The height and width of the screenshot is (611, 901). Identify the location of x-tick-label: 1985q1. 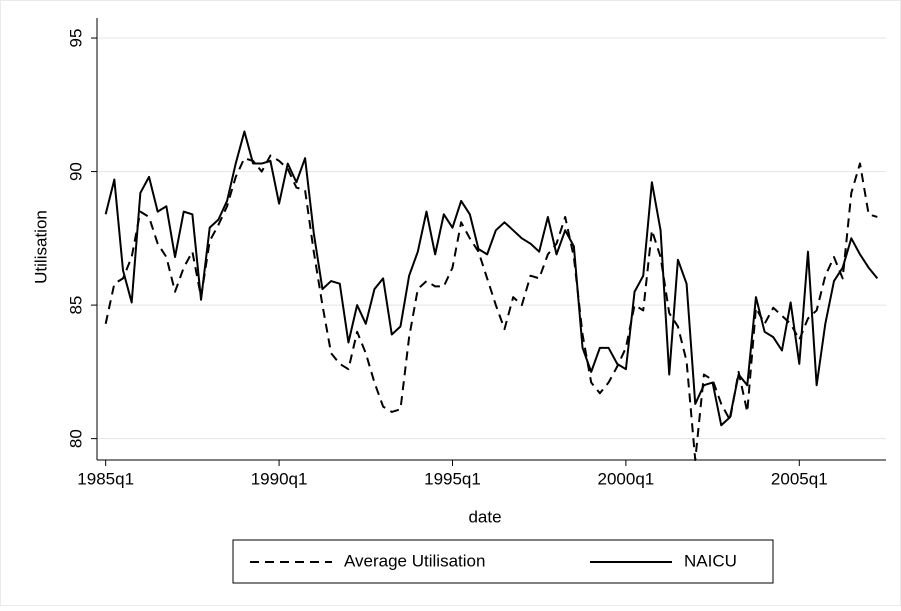
(105, 478).